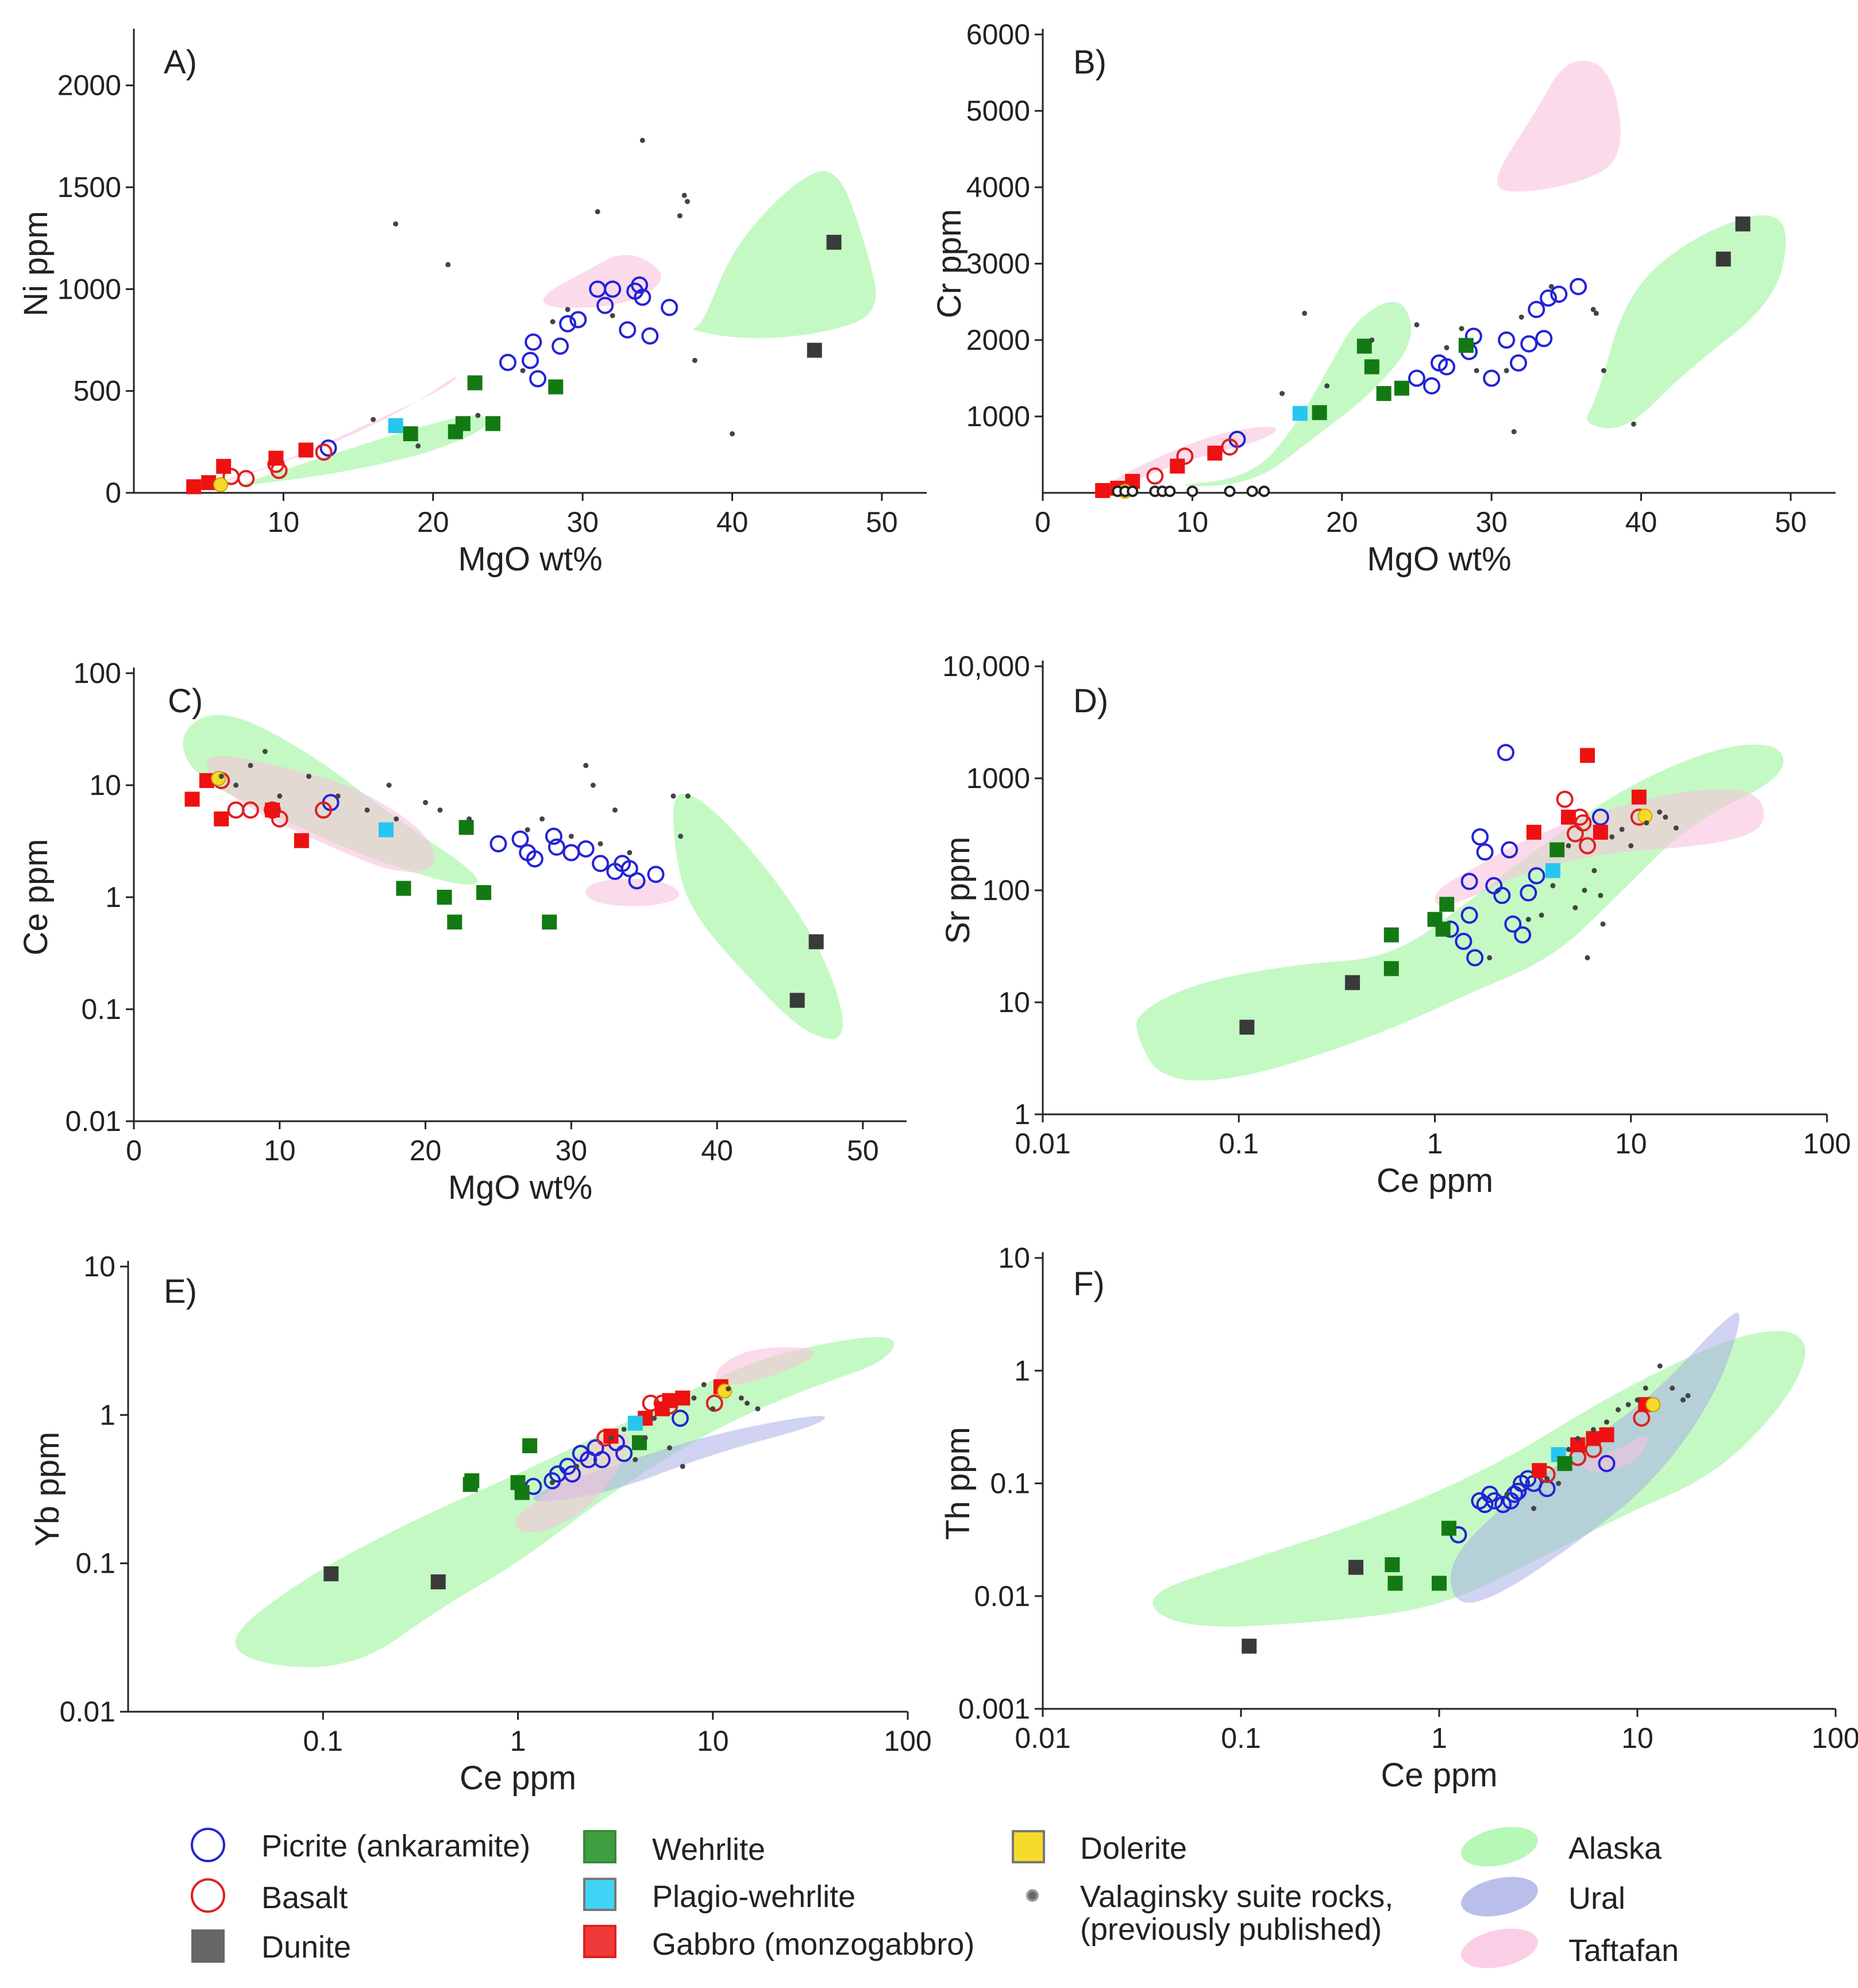 This screenshot has height=1988, width=1858. Describe the element at coordinates (185, 701) in the screenshot. I see `panel-label: C)` at that location.